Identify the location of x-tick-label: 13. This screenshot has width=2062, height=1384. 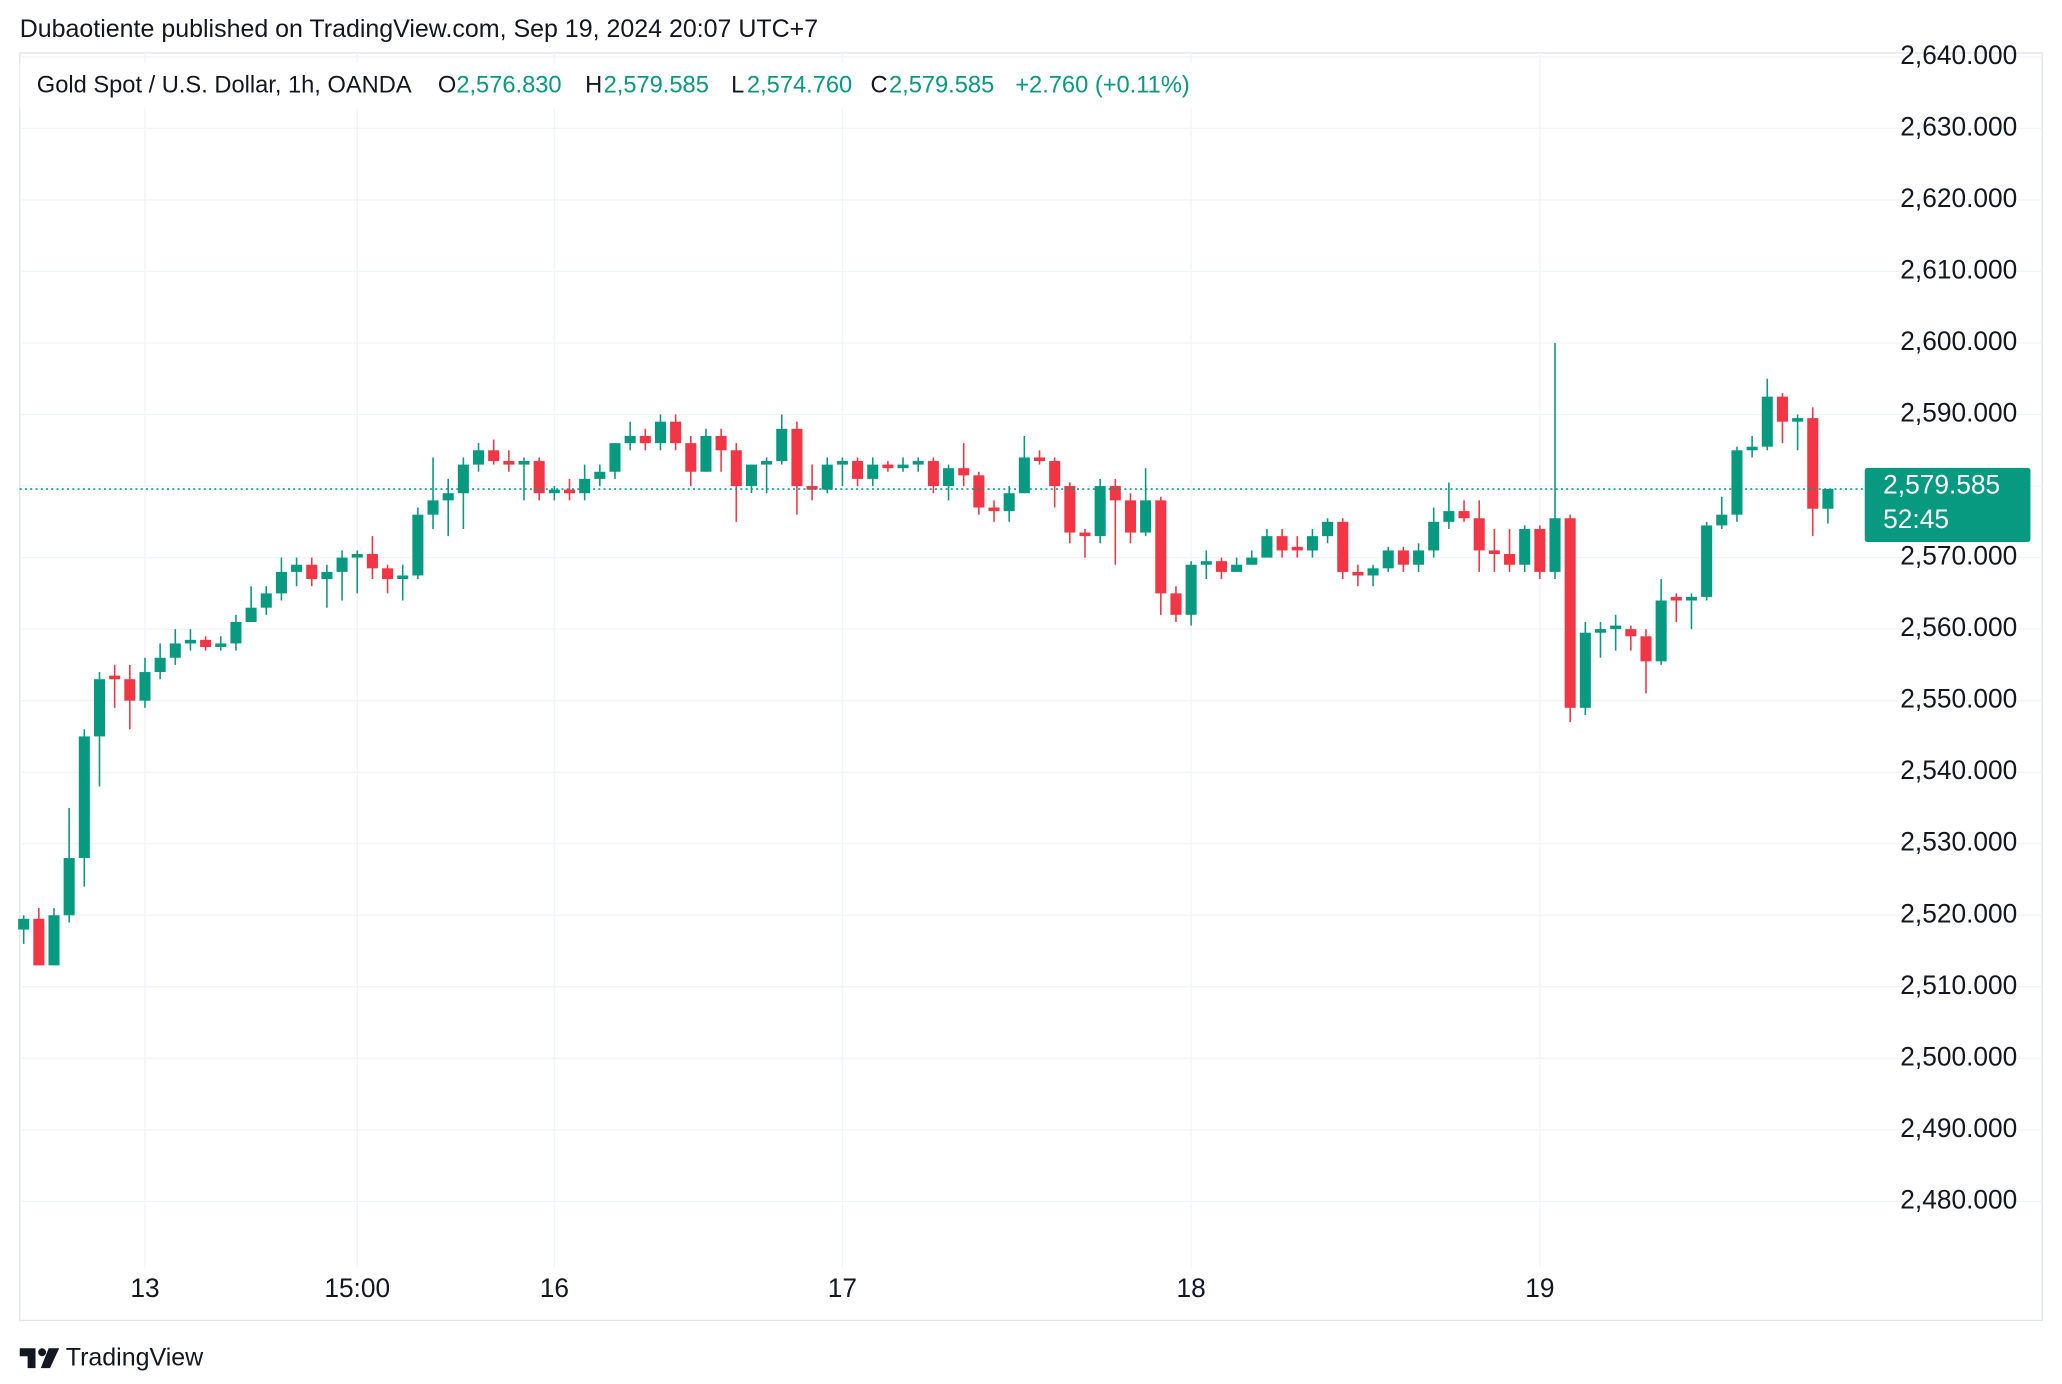
(144, 1288).